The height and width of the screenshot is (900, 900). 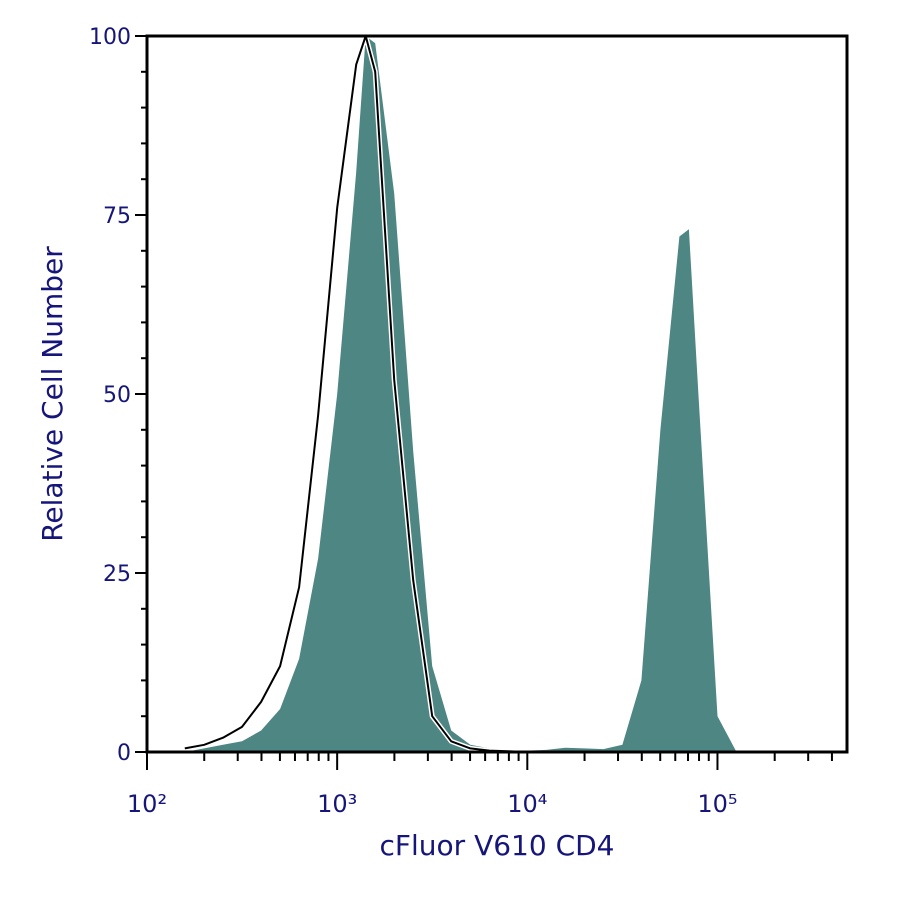 What do you see at coordinates (527, 804) in the screenshot?
I see `x-tick-label: 10⁴` at bounding box center [527, 804].